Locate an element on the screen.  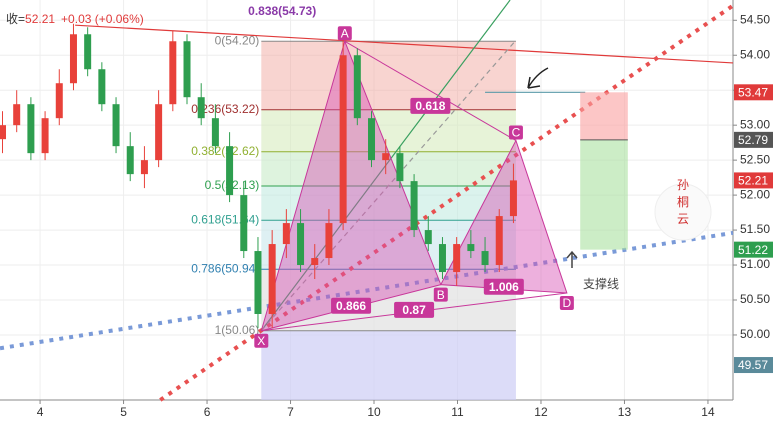
annotation: 0.838(54.73) is located at coordinates (282, 11).